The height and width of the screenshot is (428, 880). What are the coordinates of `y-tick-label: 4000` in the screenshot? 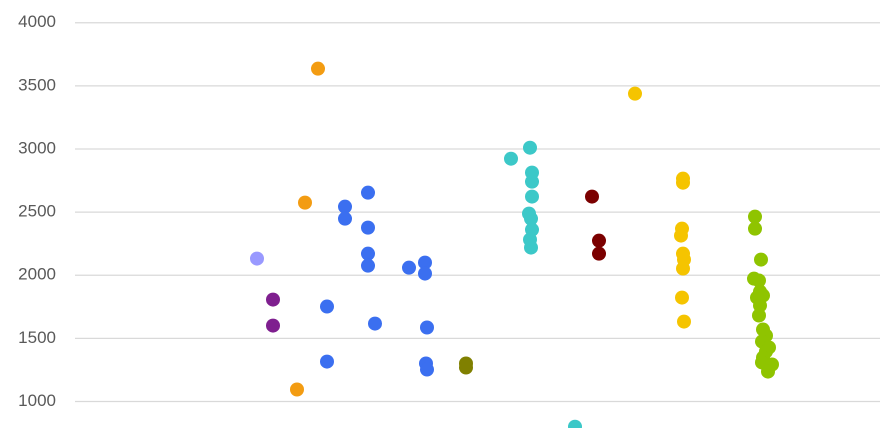 It's located at (37, 21).